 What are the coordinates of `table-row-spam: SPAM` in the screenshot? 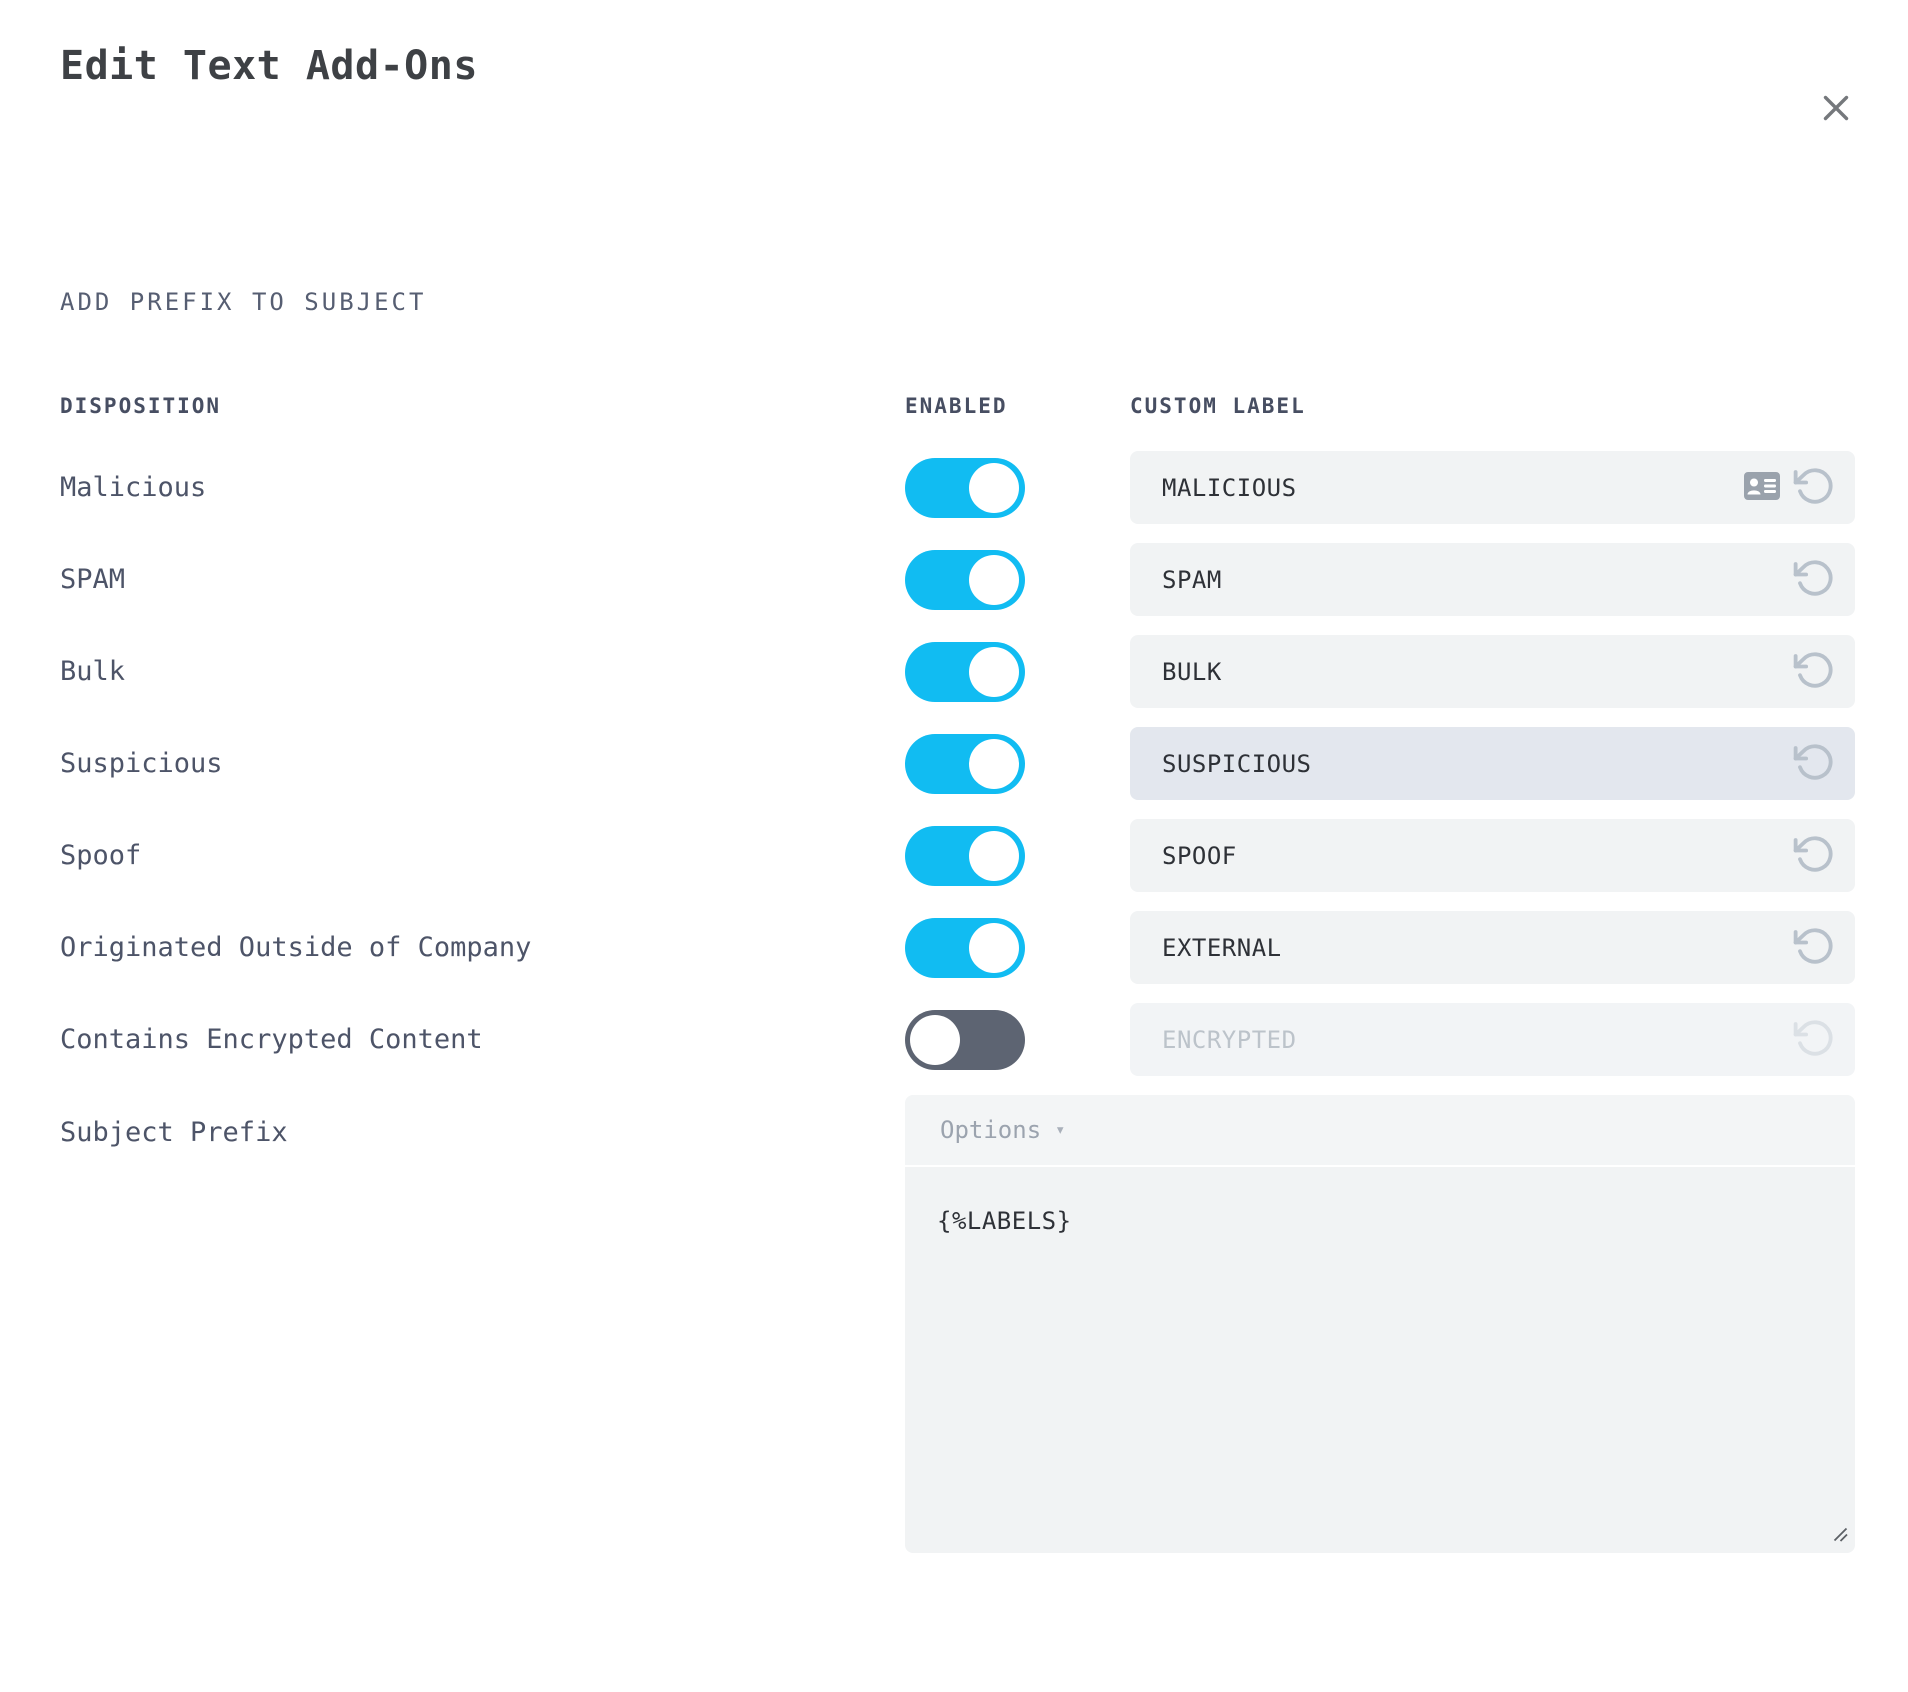 It's located at (957, 579).